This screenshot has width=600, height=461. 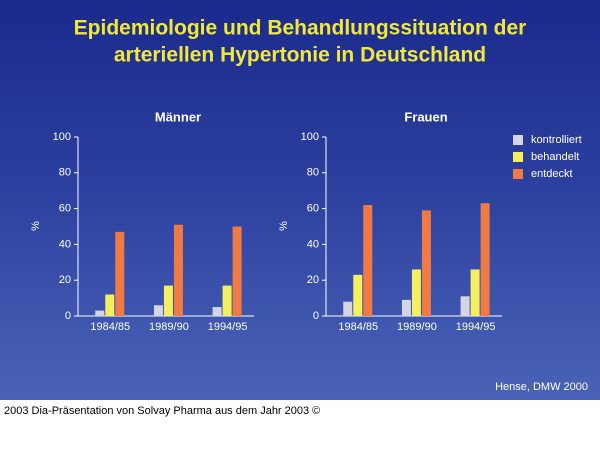 What do you see at coordinates (541, 387) in the screenshot?
I see `source: Hense, DMW 2000` at bounding box center [541, 387].